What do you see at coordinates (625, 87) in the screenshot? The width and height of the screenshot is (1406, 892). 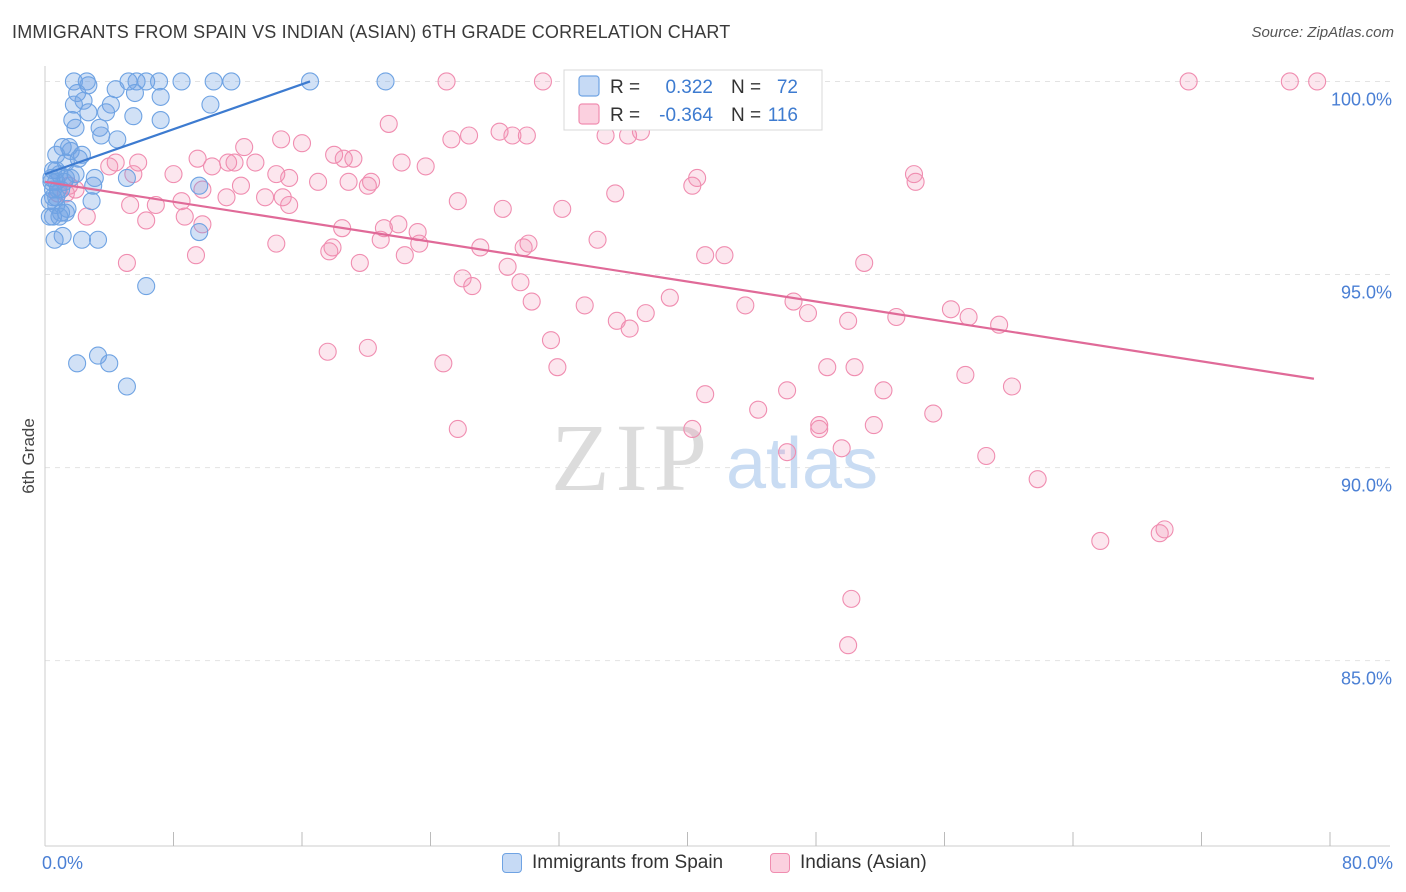 I see `legend-spain-r-label: R =` at bounding box center [625, 87].